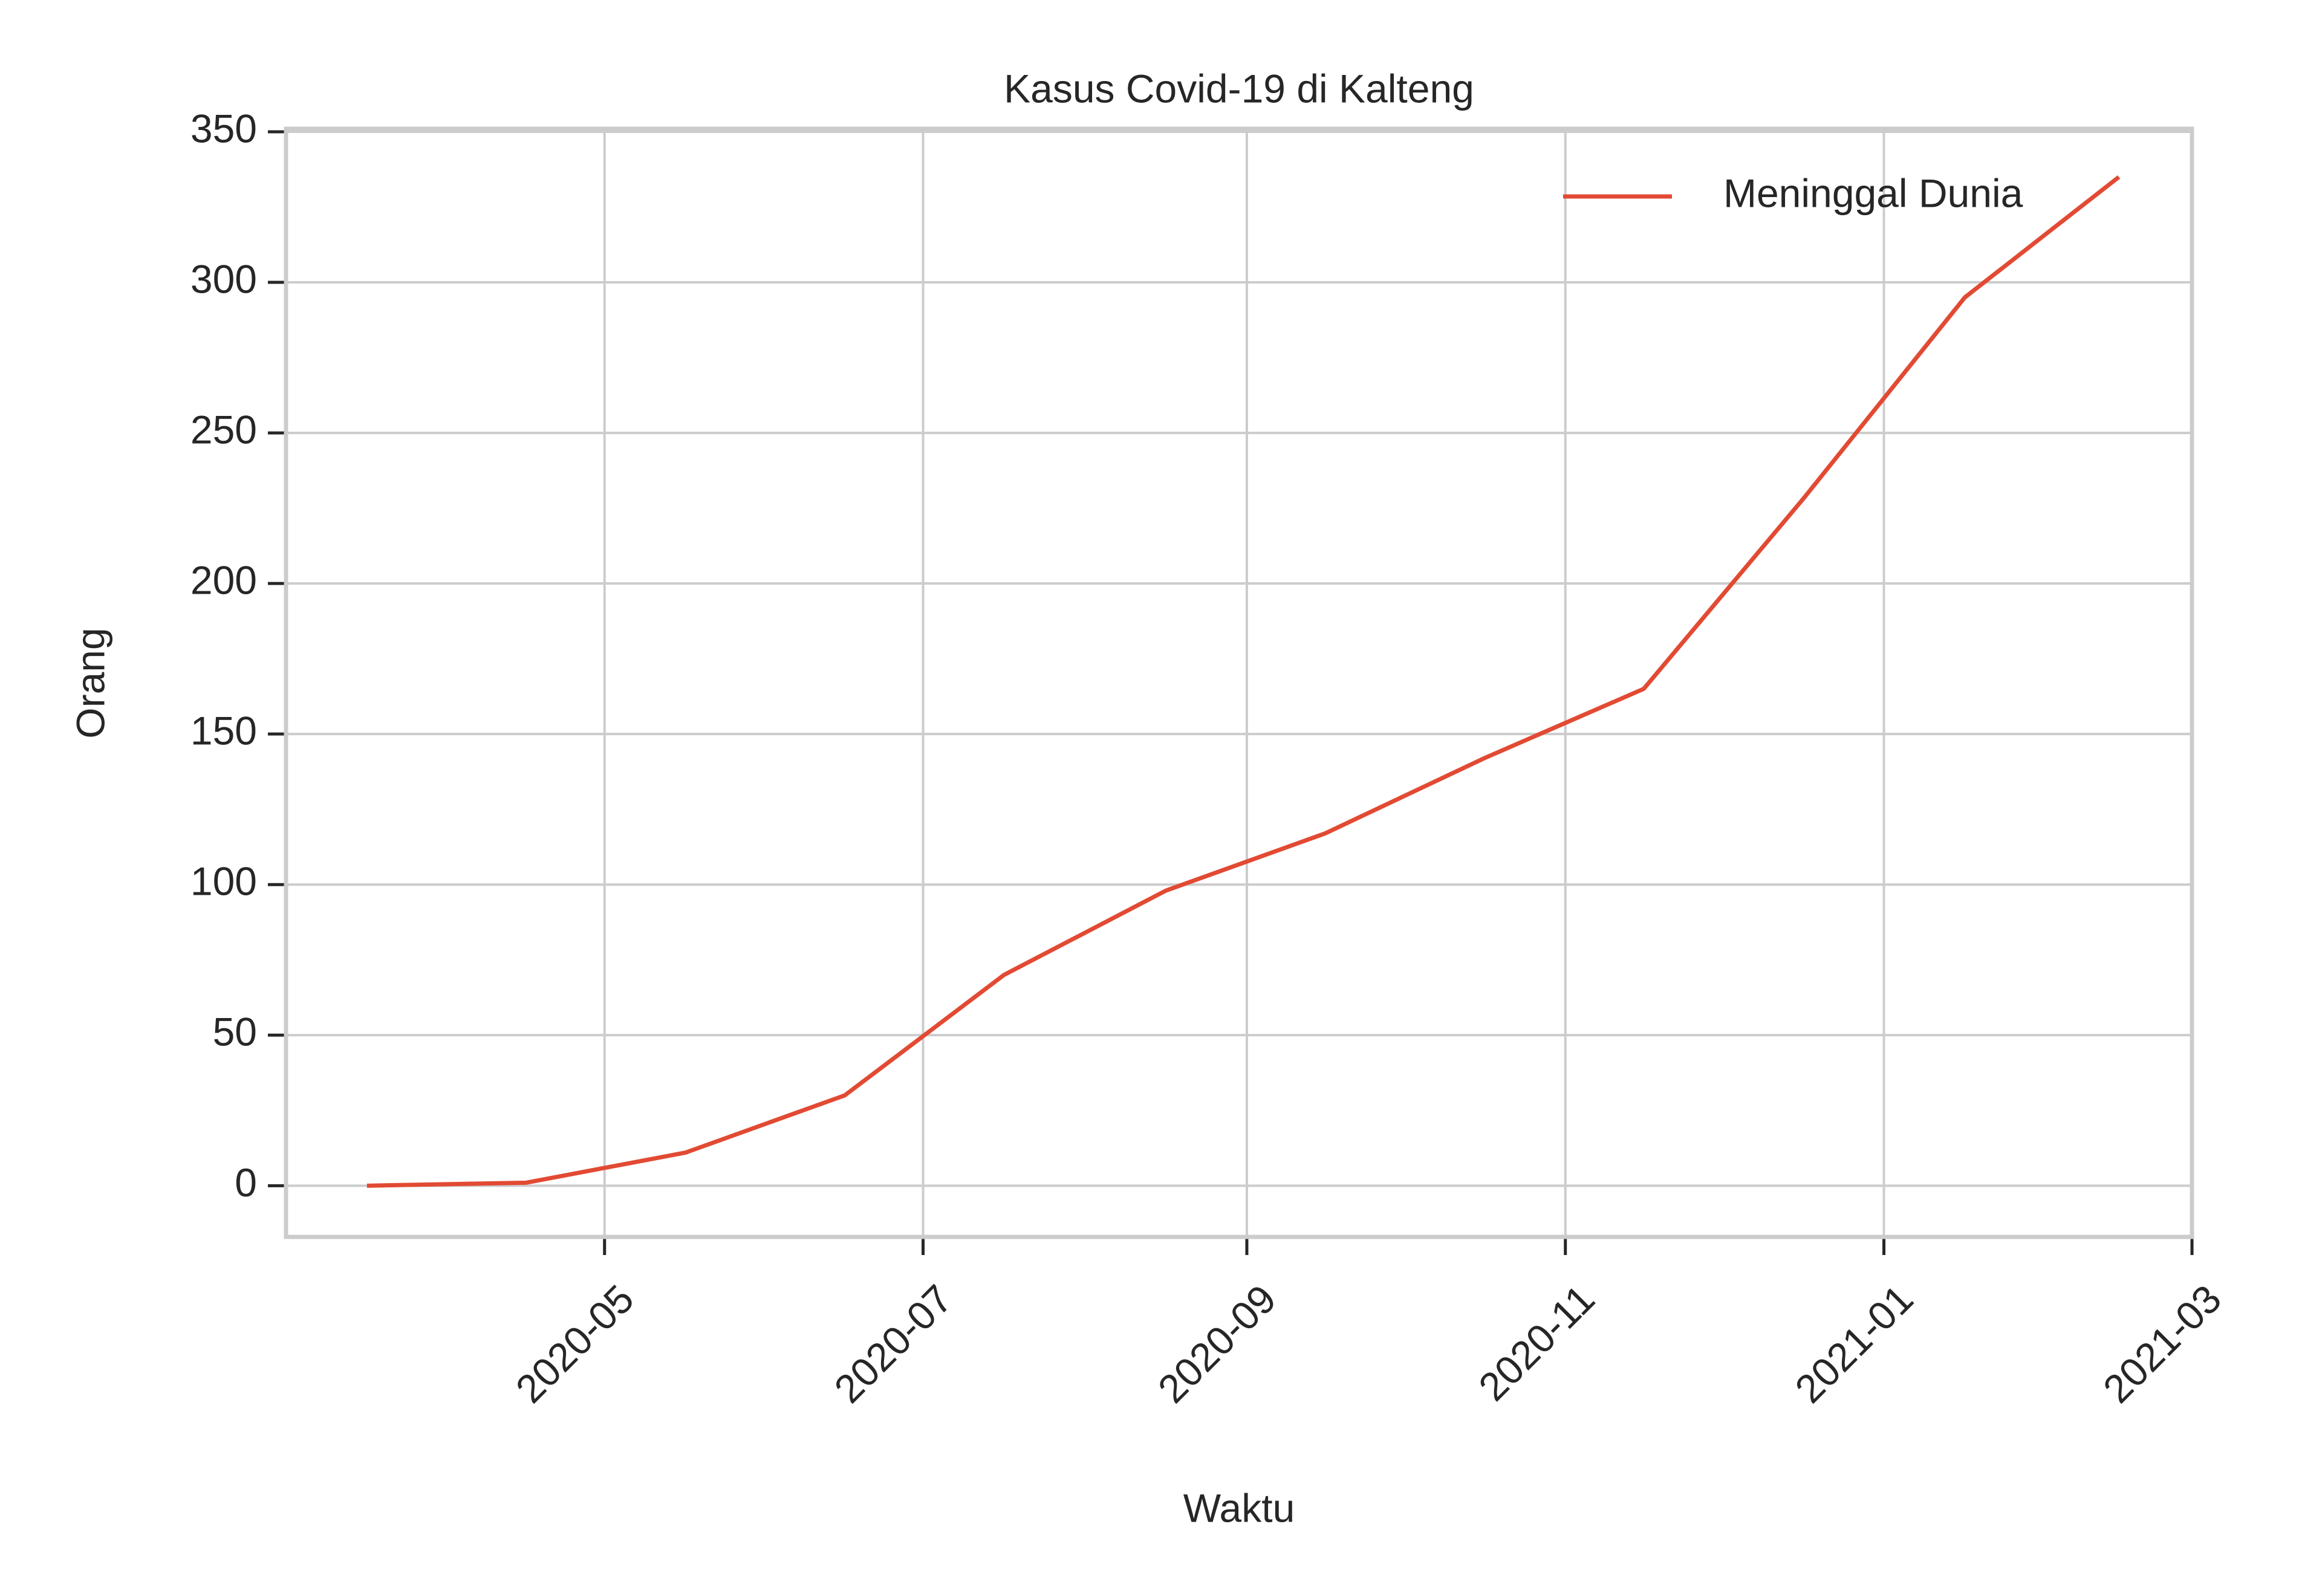 The height and width of the screenshot is (1596, 2322). What do you see at coordinates (893, 1344) in the screenshot?
I see `x-tick-label: 2020-07` at bounding box center [893, 1344].